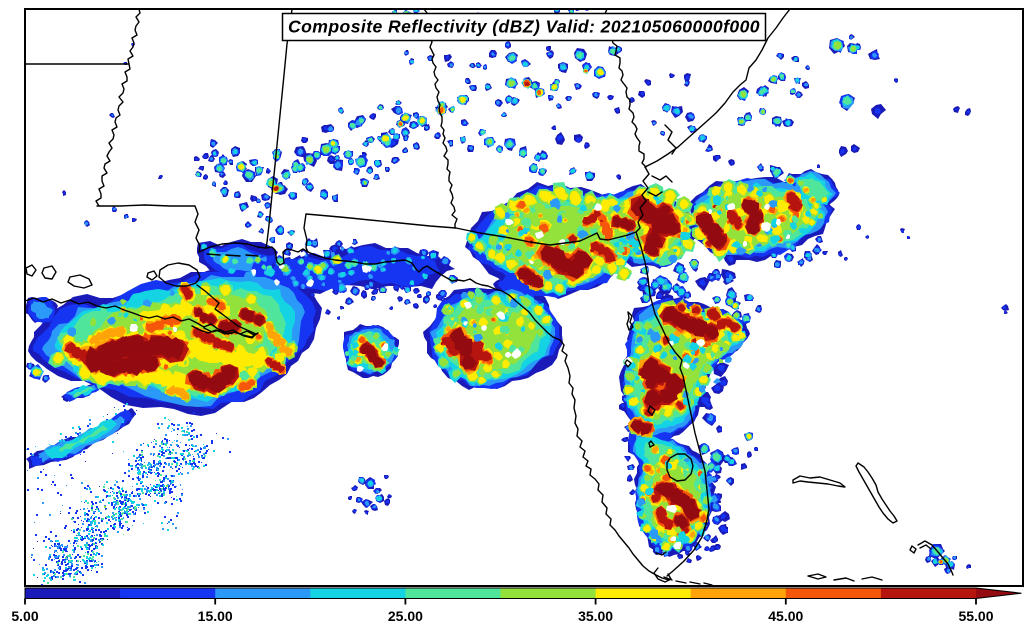 Image resolution: width=1033 pixels, height=633 pixels. Describe the element at coordinates (595, 616) in the screenshot. I see `svg-text: 35.00` at that location.